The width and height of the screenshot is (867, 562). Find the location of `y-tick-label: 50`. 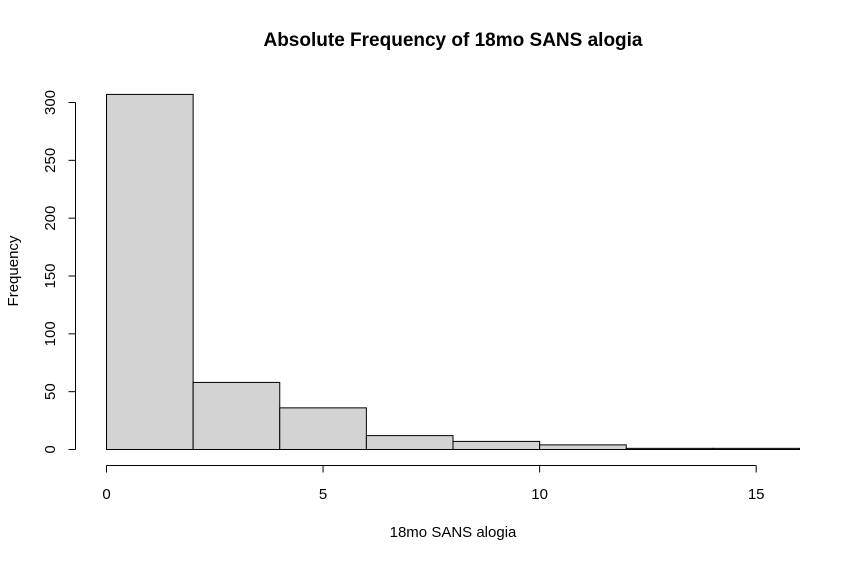

y-tick-label: 50 is located at coordinates (50, 391).